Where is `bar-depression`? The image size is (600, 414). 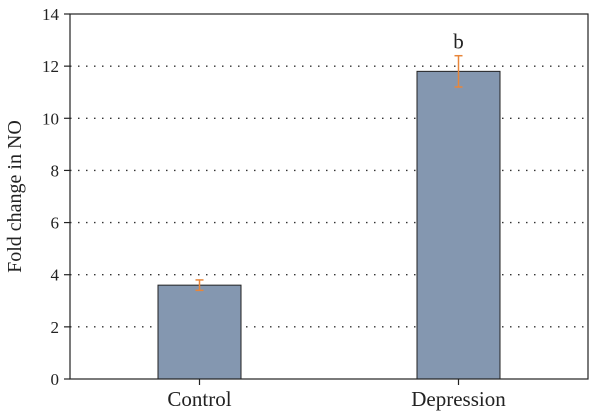 bar-depression is located at coordinates (458, 225).